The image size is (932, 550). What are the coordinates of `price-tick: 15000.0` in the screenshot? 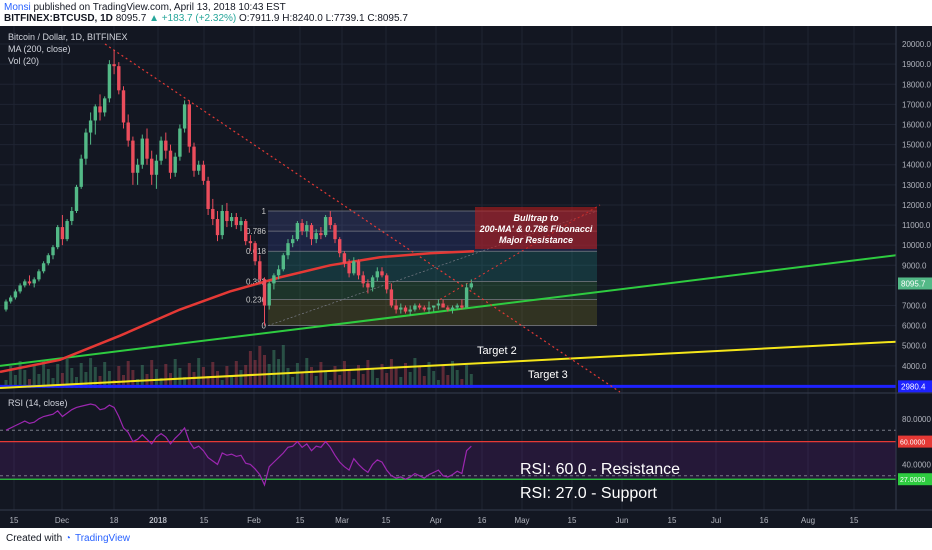 It's located at (916, 145).